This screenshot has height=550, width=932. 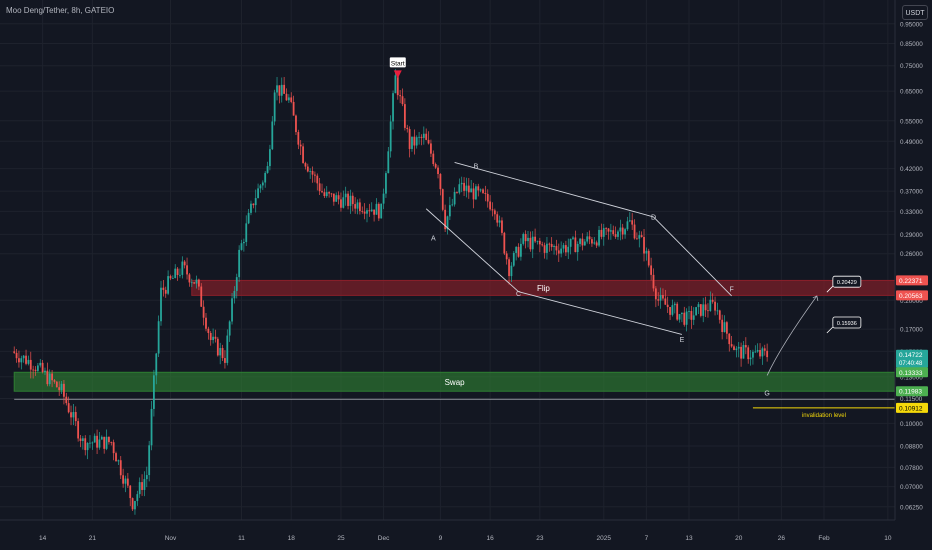 What do you see at coordinates (689, 538) in the screenshot?
I see `time-tick-label: 13` at bounding box center [689, 538].